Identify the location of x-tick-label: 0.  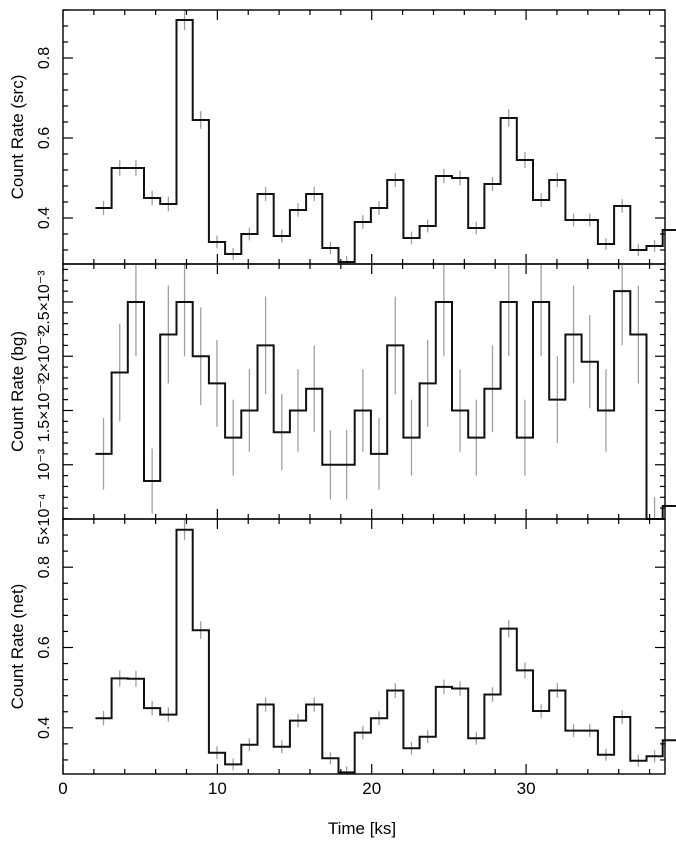
(62, 788).